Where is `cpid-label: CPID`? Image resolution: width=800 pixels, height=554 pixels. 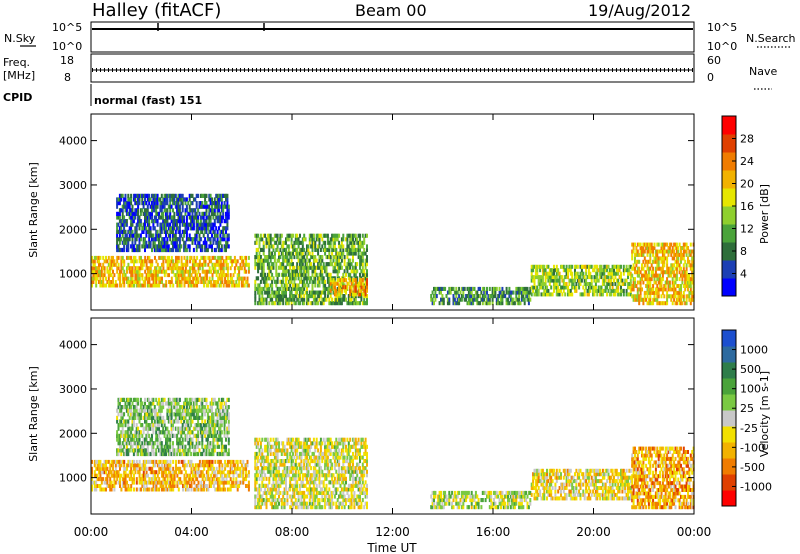 cpid-label: CPID is located at coordinates (17, 97).